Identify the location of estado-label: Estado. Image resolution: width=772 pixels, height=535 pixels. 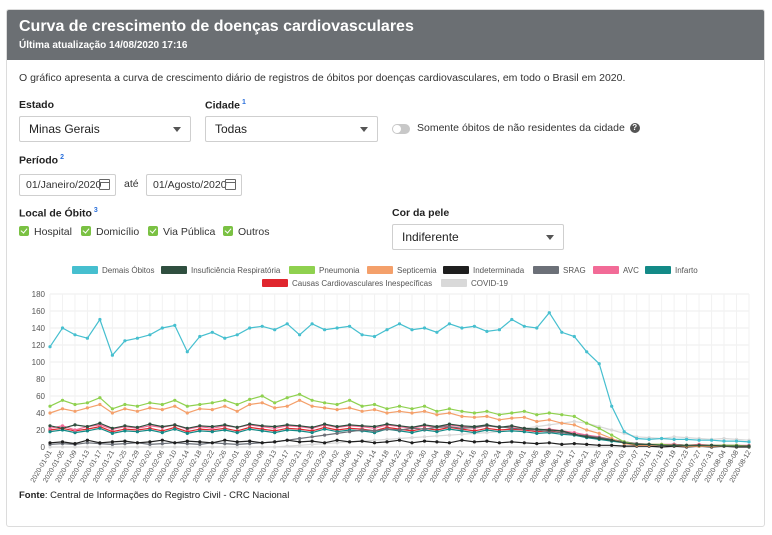
(37, 105).